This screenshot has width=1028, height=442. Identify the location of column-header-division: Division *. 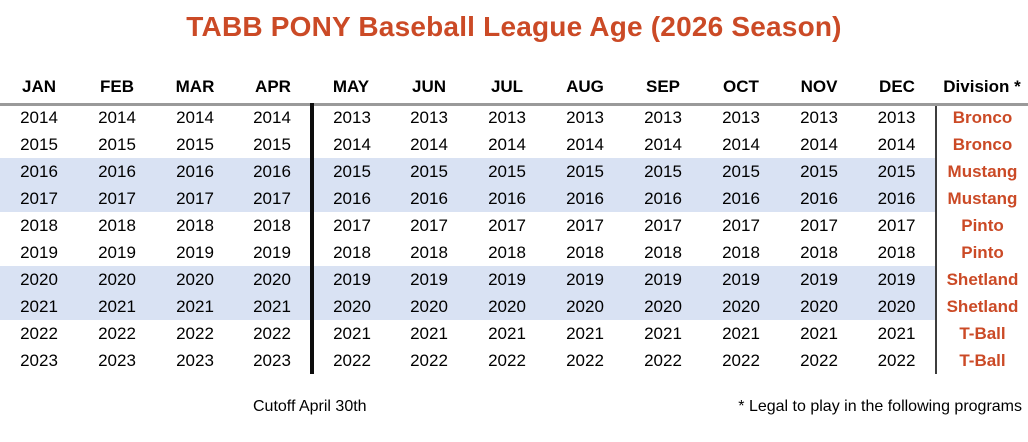
(982, 91).